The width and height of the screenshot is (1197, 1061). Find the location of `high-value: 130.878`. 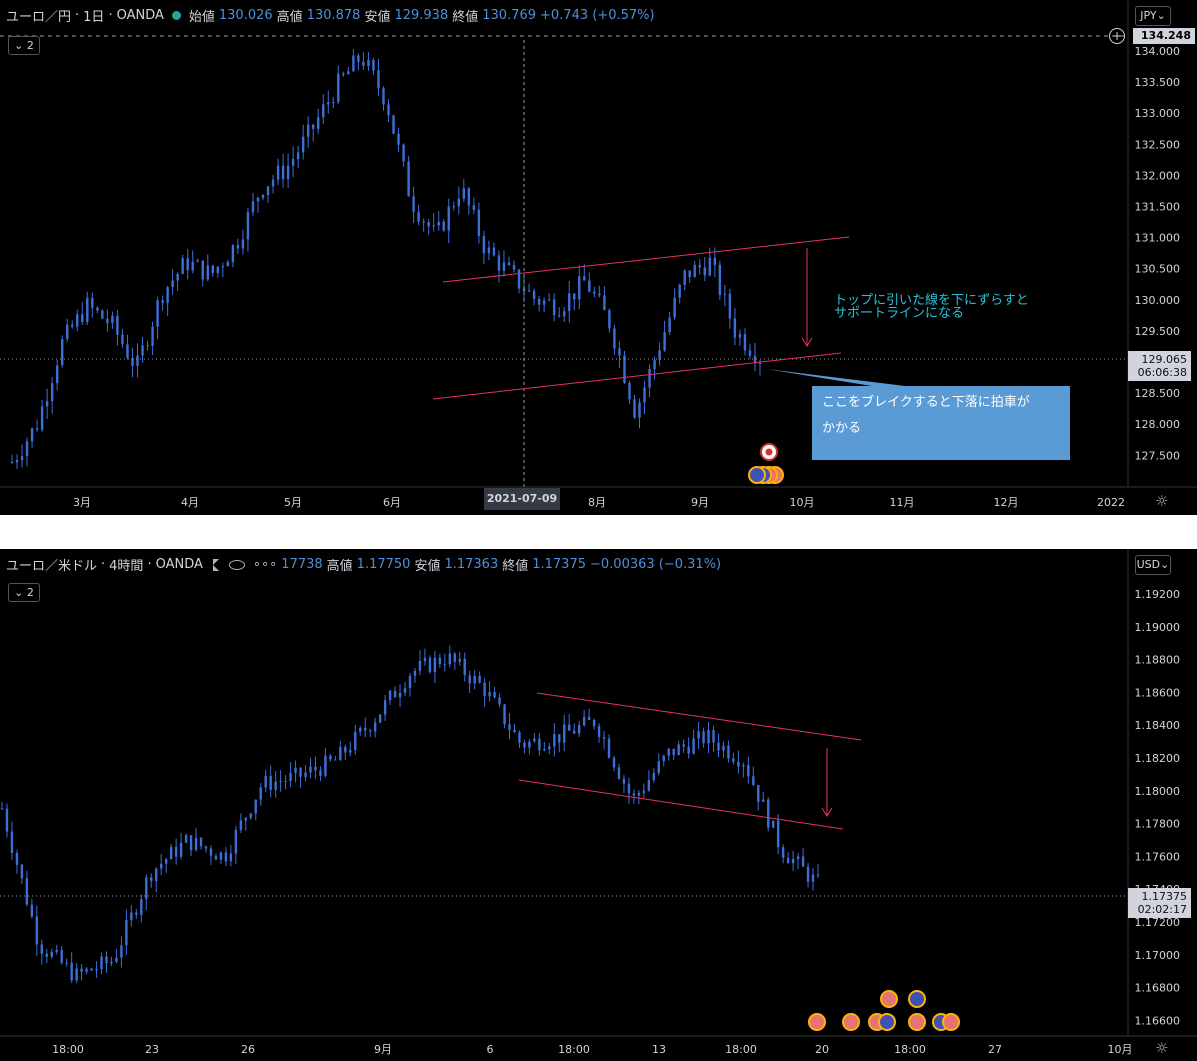

high-value: 130.878 is located at coordinates (333, 15).